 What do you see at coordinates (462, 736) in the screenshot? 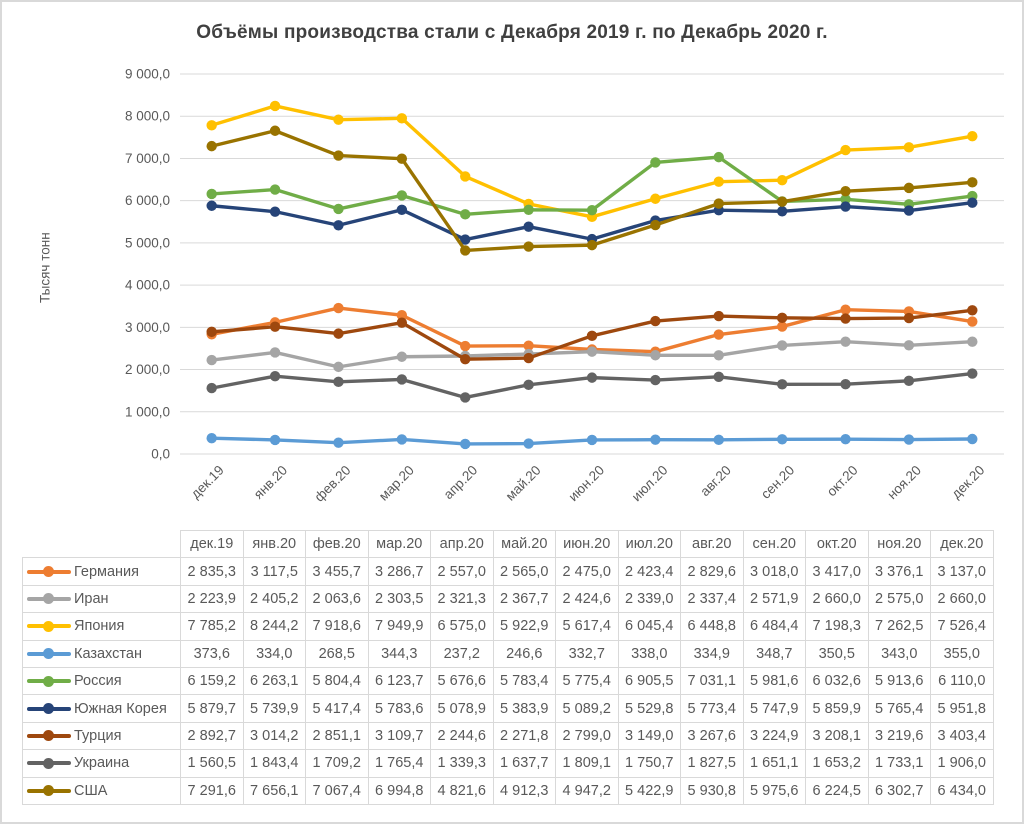
I see `value-cell: 2 244,6` at bounding box center [462, 736].